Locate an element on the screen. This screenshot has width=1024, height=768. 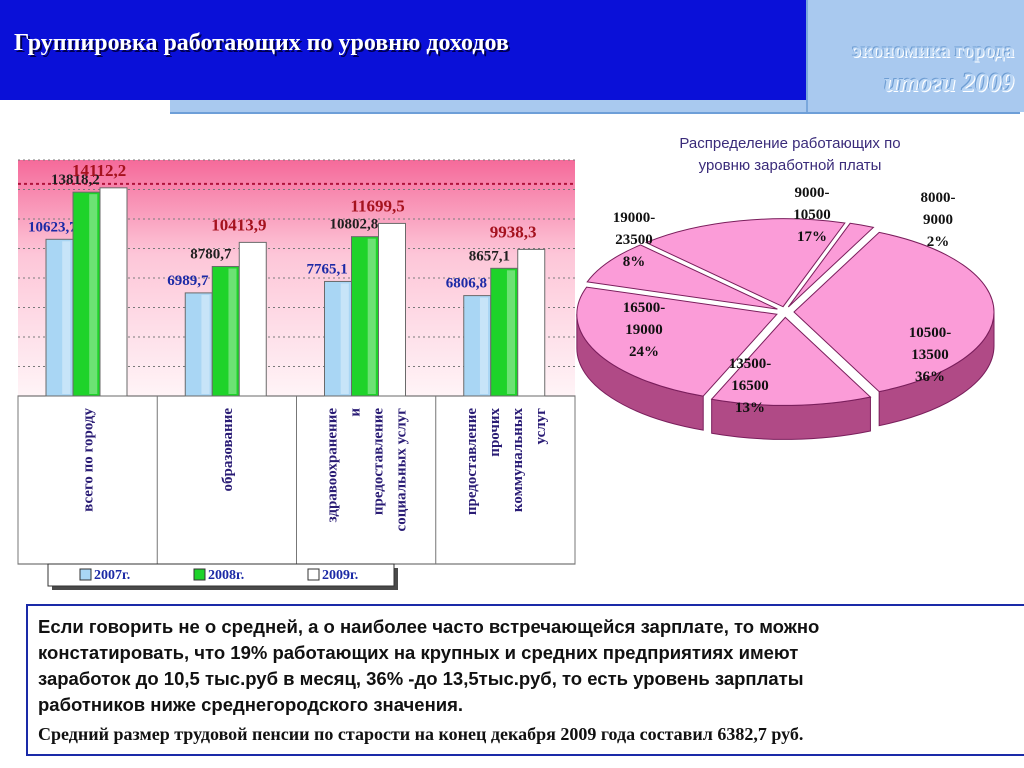
bar-label: 13818,2 is located at coordinates (75, 180).